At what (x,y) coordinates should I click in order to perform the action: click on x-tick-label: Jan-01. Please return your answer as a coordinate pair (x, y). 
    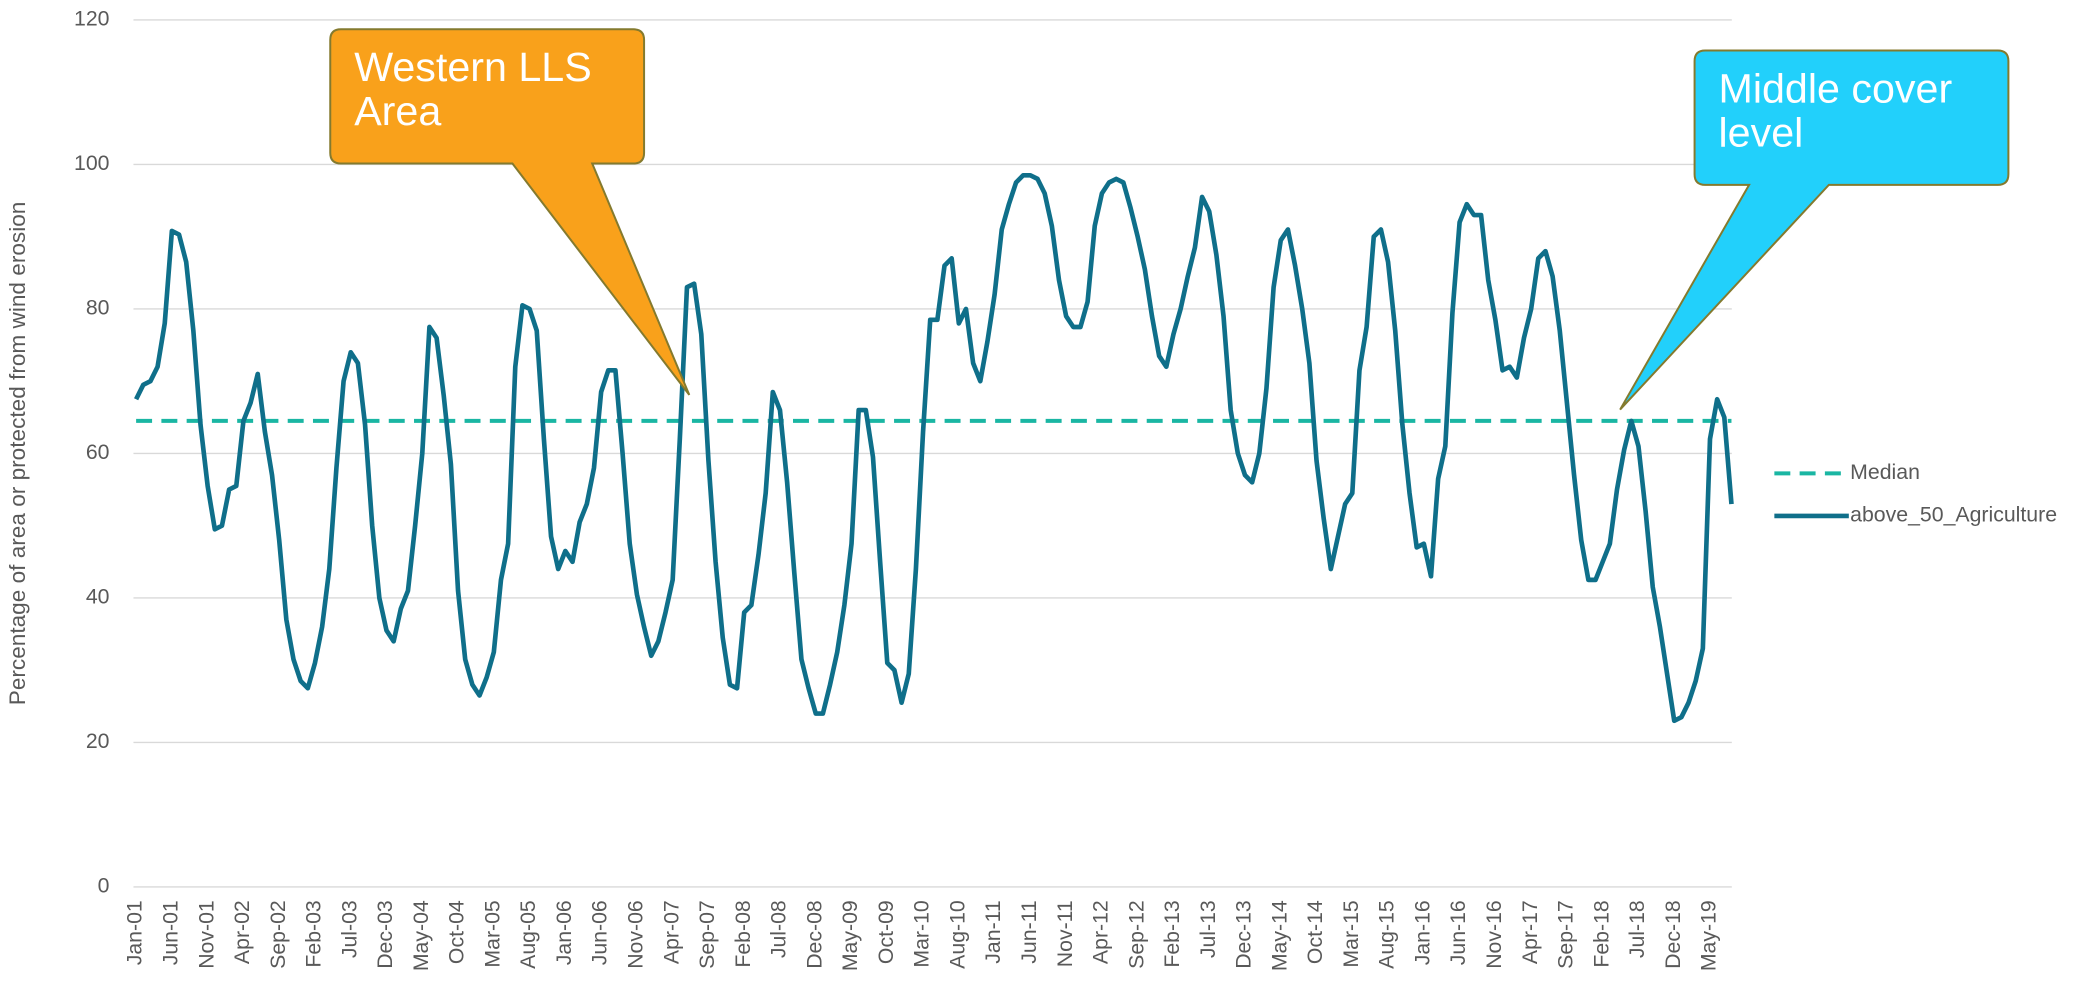
    Looking at the image, I should click on (135, 932).